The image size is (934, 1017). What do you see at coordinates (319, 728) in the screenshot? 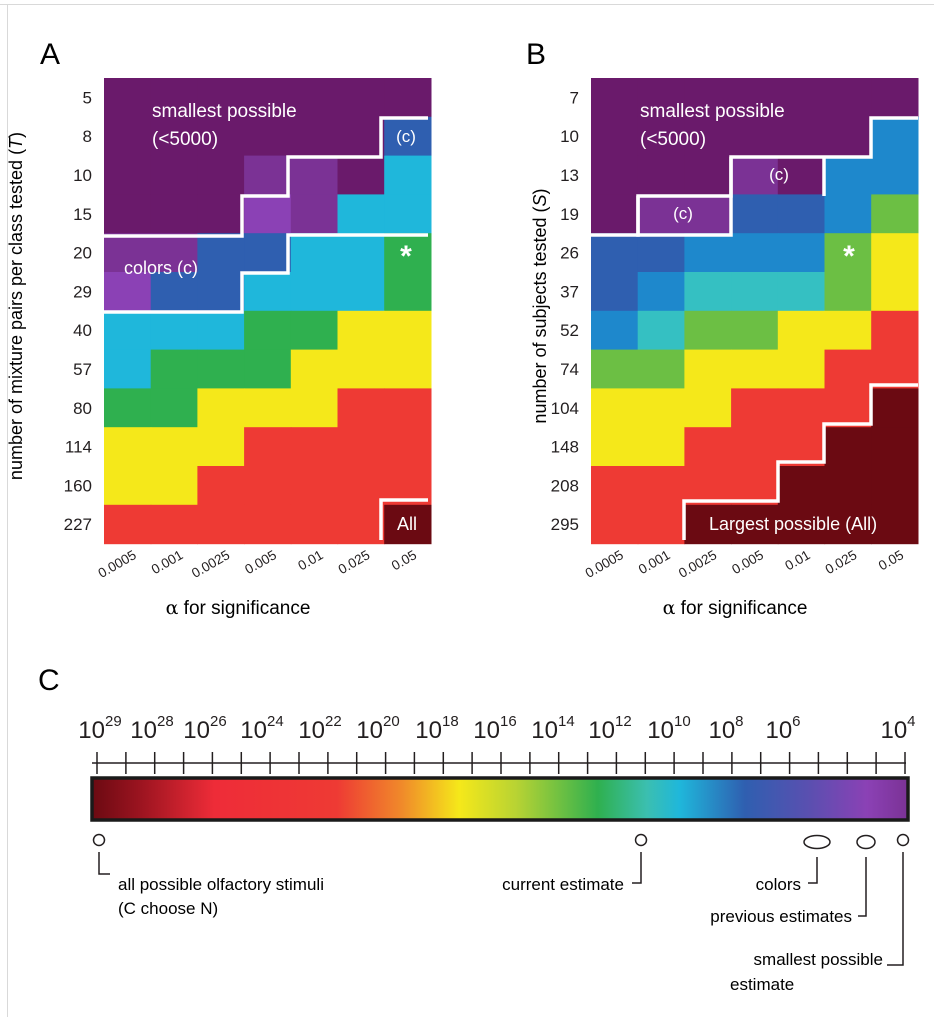
I see `scale-tick-label: 1022` at bounding box center [319, 728].